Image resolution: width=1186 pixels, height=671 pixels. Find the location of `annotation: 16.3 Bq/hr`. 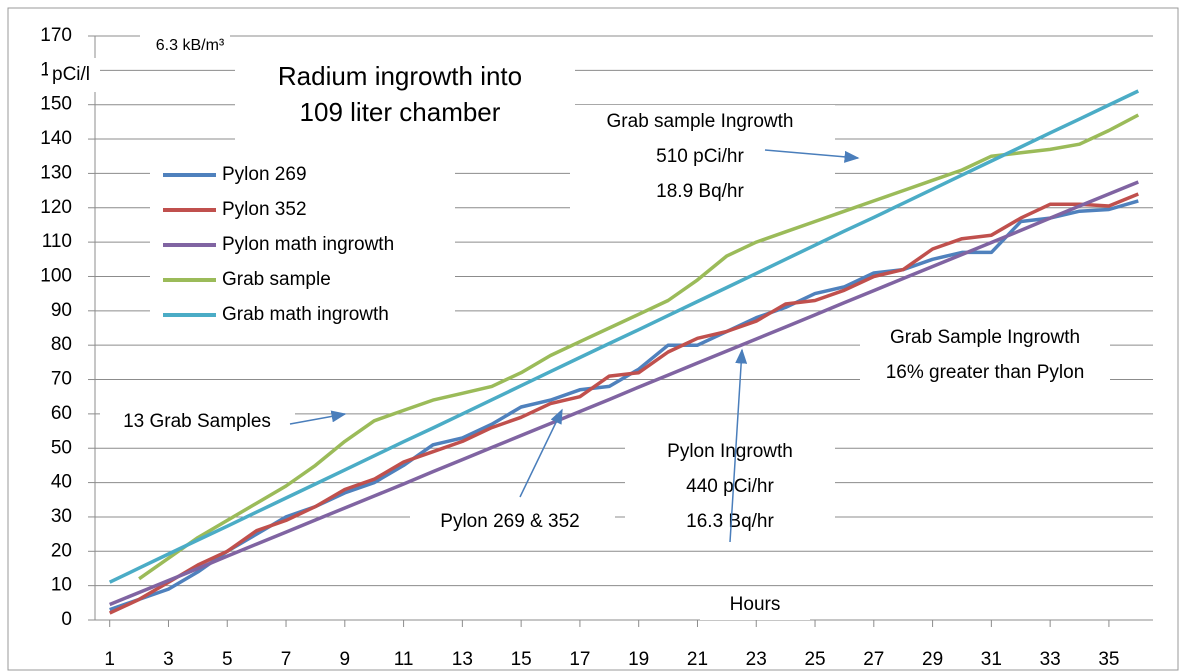

annotation: 16.3 Bq/hr is located at coordinates (730, 521).